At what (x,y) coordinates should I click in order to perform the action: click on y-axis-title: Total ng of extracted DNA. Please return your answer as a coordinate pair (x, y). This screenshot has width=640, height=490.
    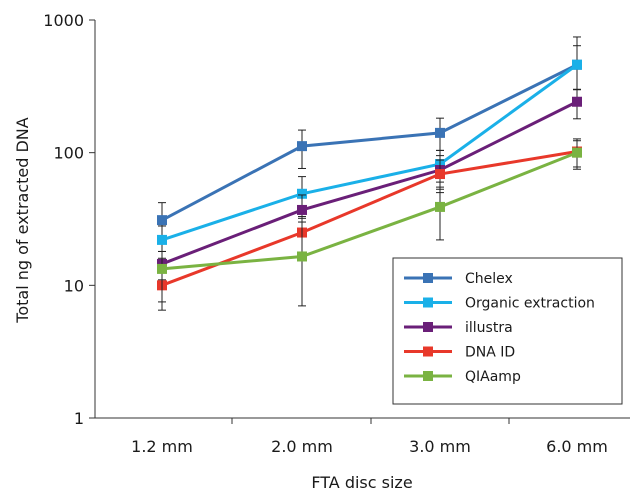
    Looking at the image, I should click on (22, 220).